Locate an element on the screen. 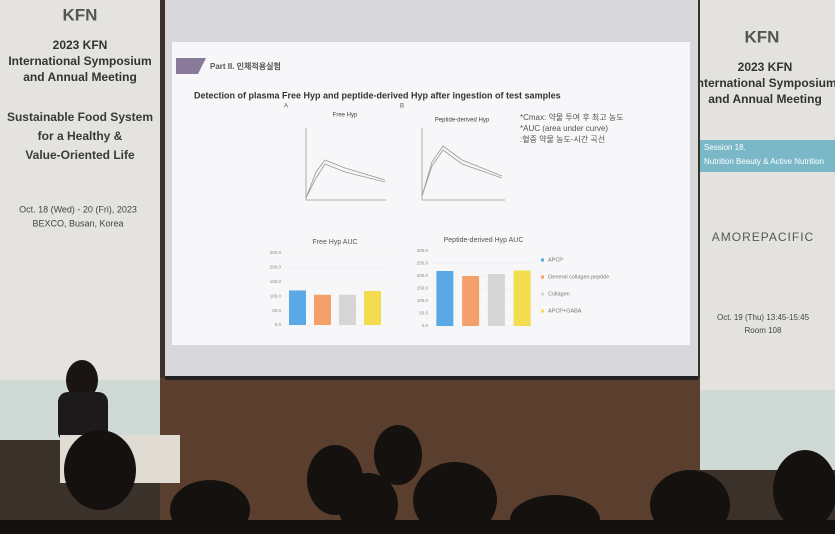 The image size is (835, 534). legend-label: Collagen is located at coordinates (559, 294).